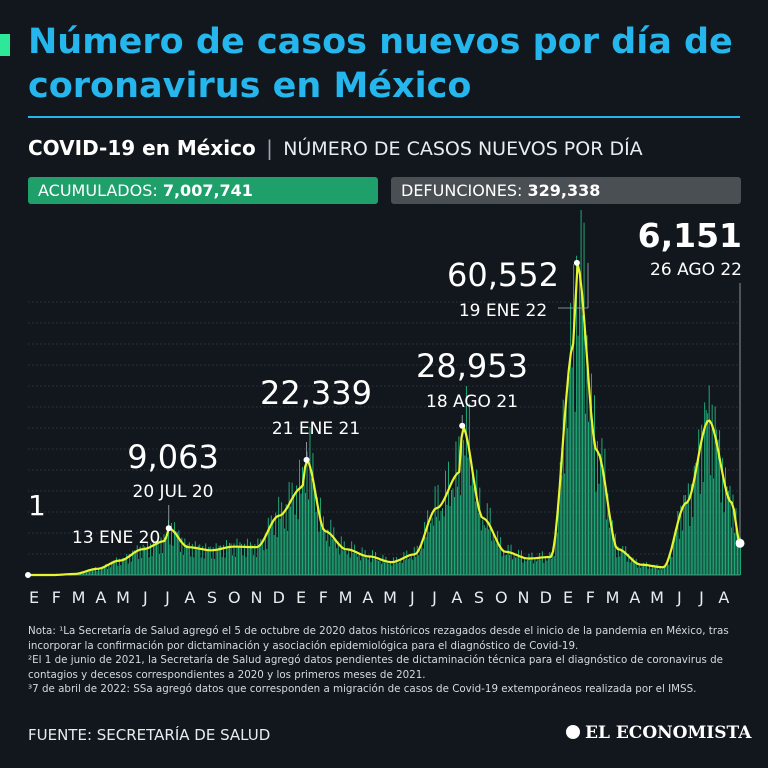  Describe the element at coordinates (384, 117) in the screenshot. I see `title-rule` at that location.